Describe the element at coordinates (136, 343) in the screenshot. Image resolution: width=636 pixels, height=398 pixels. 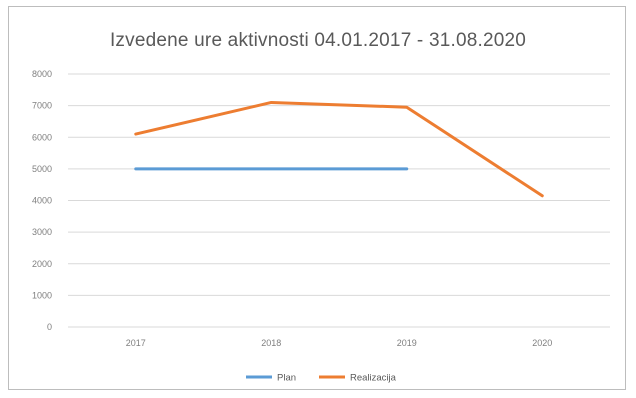
I see `x-tick-label: 2017` at that location.